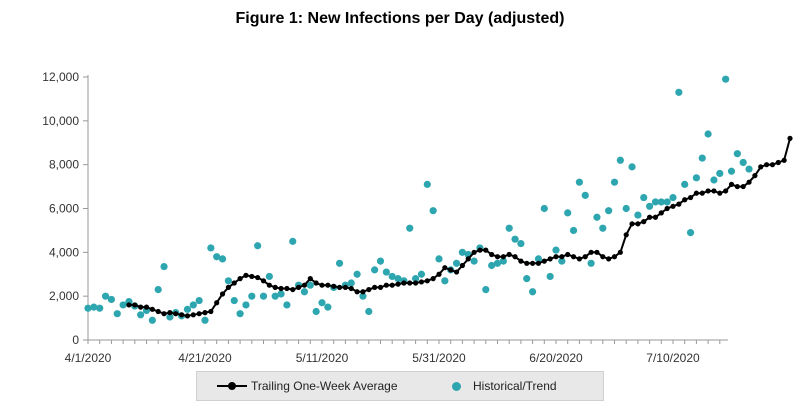  What do you see at coordinates (88, 358) in the screenshot?
I see `x-tick-label: 4/1/2020` at bounding box center [88, 358].